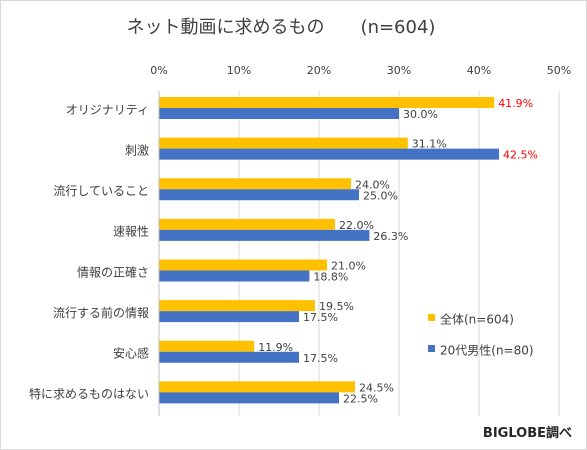  Describe the element at coordinates (487, 351) in the screenshot. I see `legend-label: 20代男性(n=80)` at that location.